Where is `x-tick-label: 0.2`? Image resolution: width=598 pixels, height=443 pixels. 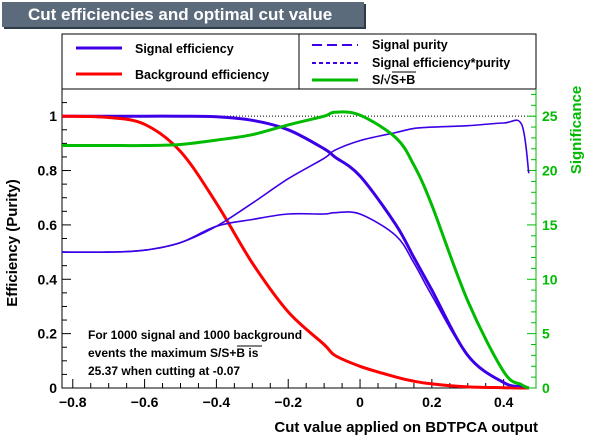 x-tick-label: 0.2 is located at coordinates (432, 402).